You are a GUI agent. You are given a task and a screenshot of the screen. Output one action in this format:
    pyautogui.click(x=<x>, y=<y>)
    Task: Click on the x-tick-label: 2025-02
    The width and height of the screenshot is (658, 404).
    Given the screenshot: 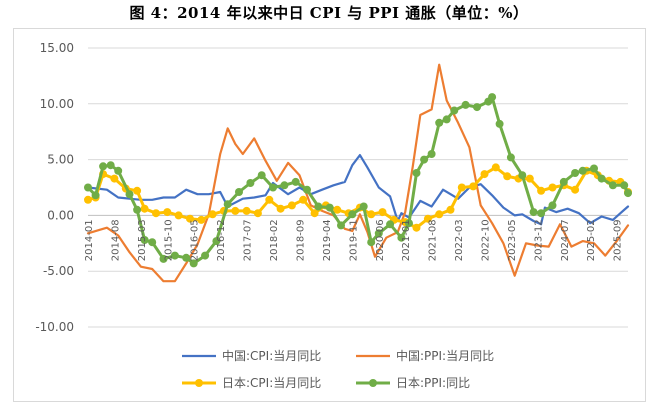 What is the action you would take?
    pyautogui.click(x=591, y=240)
    